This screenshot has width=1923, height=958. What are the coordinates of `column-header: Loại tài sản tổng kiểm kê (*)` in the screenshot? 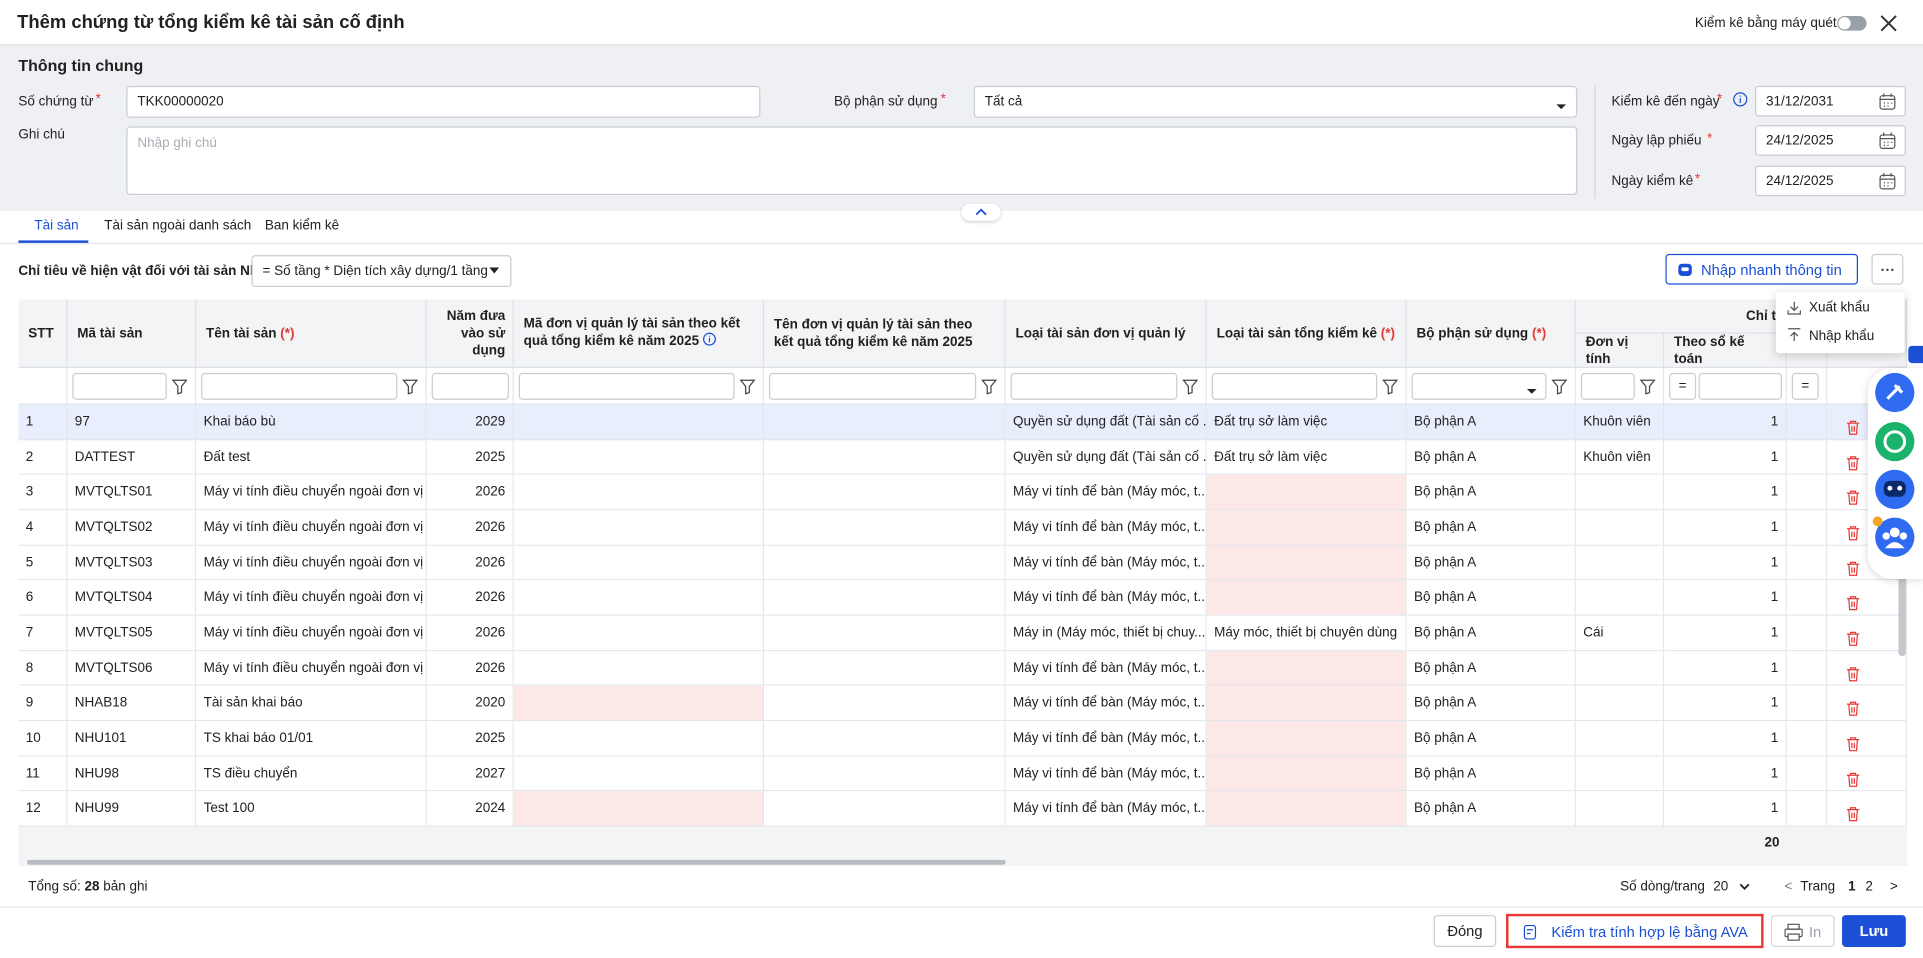 It's located at (1306, 333).